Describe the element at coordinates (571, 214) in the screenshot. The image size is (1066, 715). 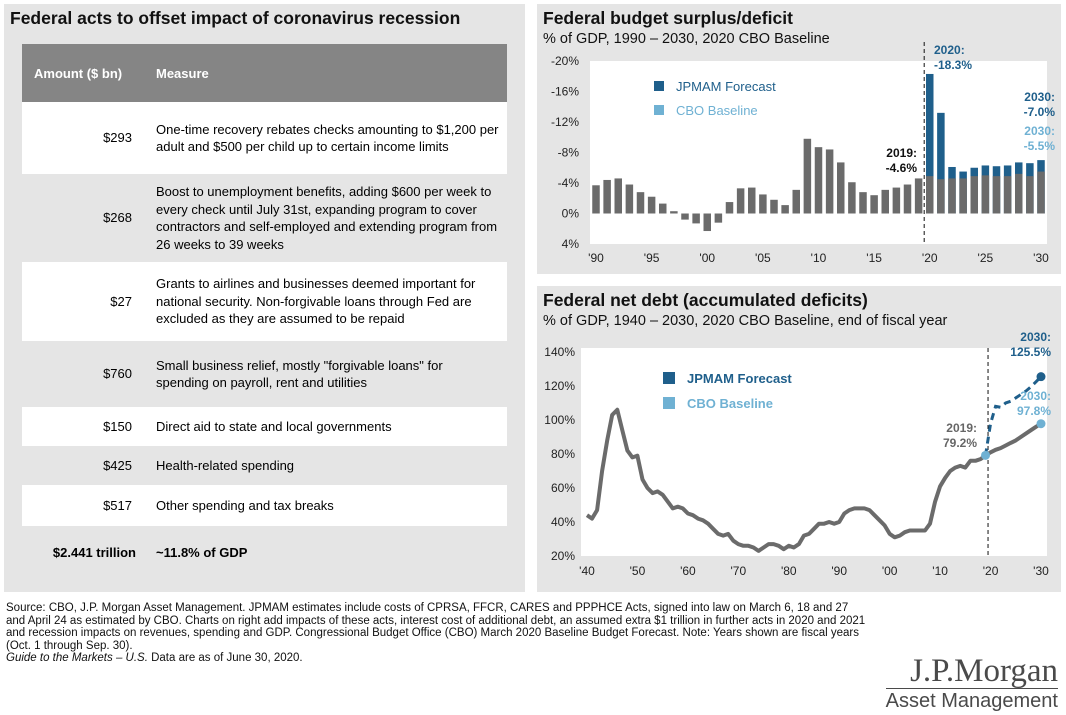
I see `y-tick-label: 0%` at that location.